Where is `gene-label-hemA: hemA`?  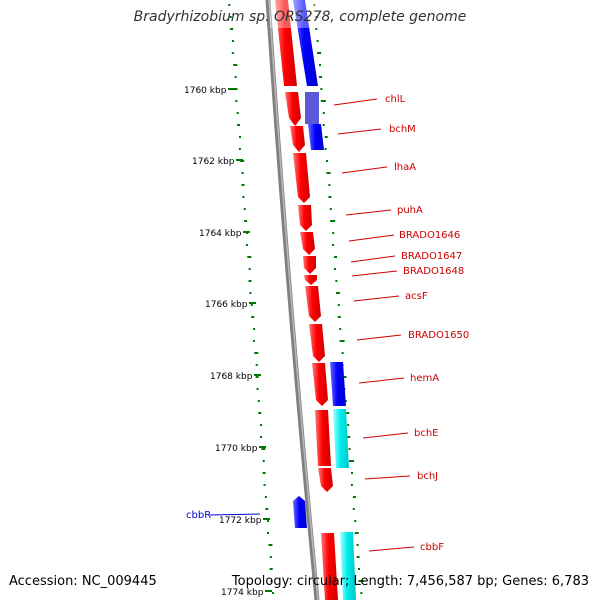 gene-label-hemA: hemA is located at coordinates (424, 378).